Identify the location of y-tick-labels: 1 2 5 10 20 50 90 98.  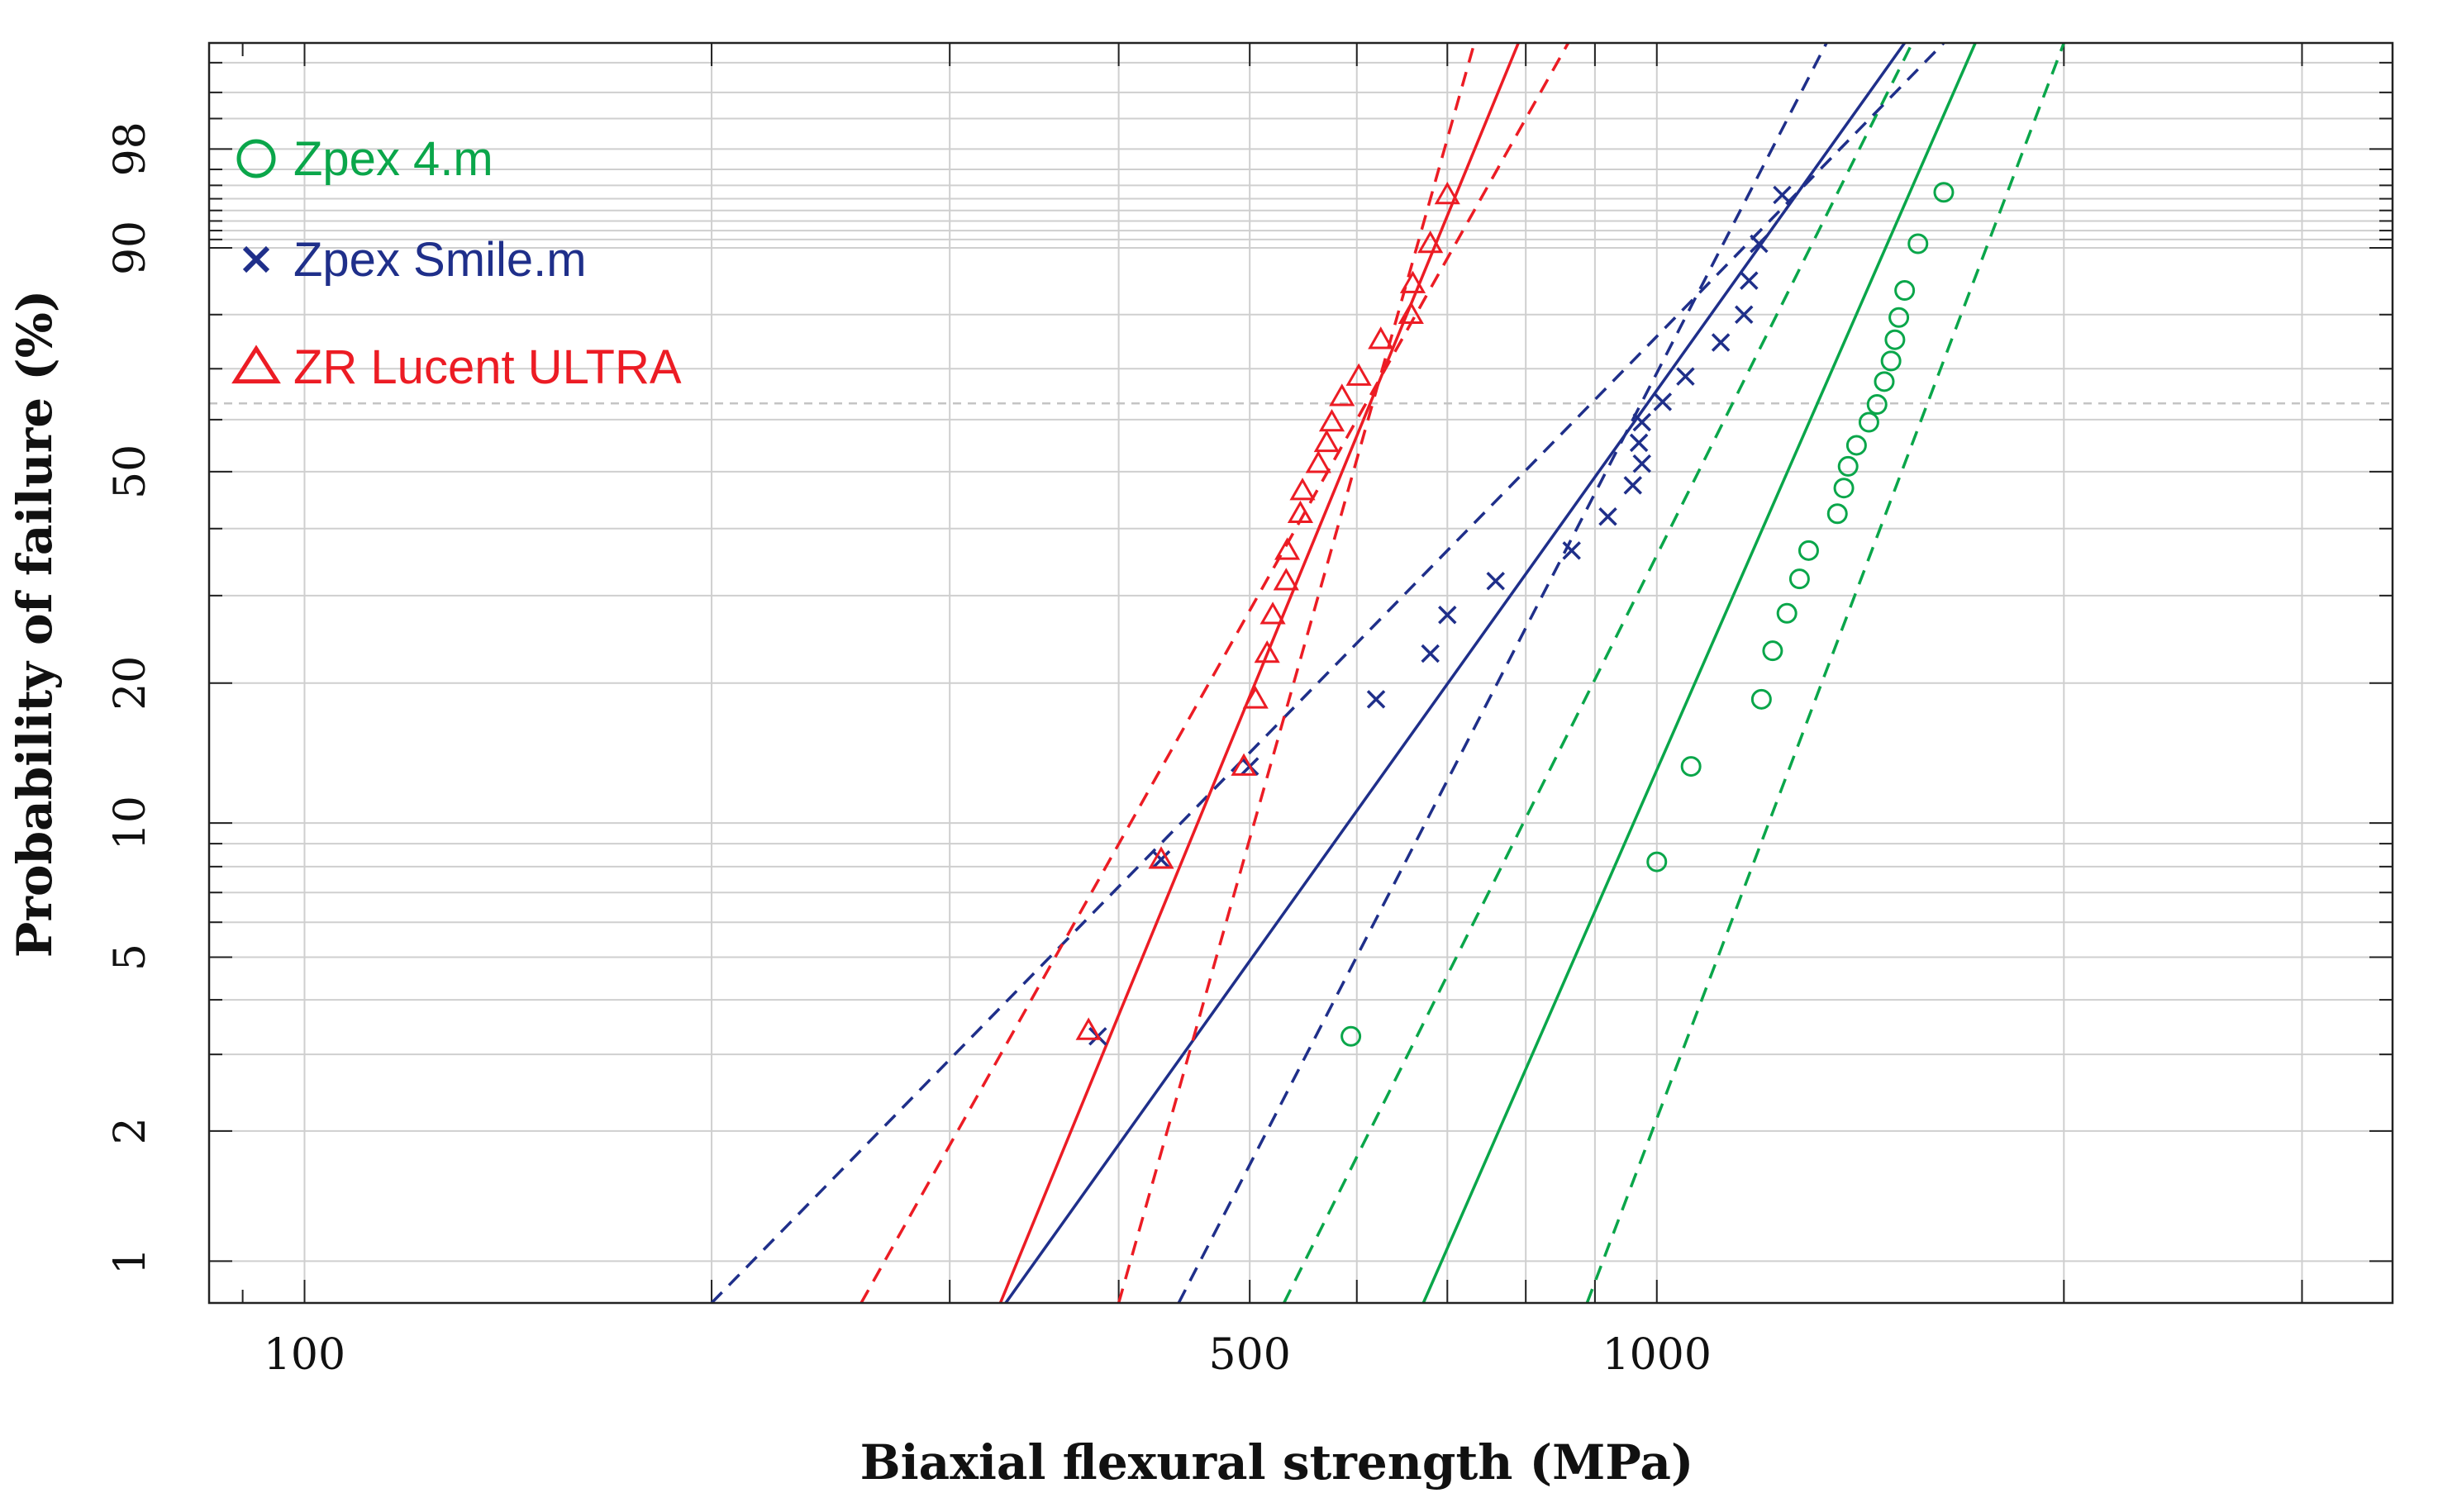
(130, 698).